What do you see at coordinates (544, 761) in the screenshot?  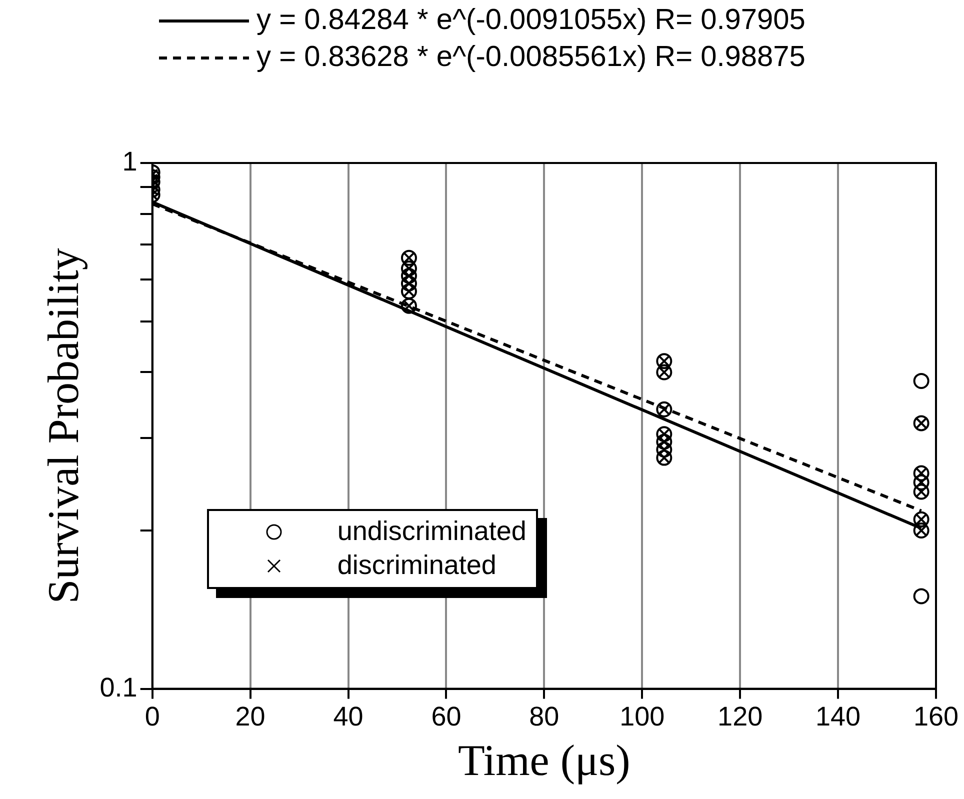 I see `x-axis-title: Time (μs)` at bounding box center [544, 761].